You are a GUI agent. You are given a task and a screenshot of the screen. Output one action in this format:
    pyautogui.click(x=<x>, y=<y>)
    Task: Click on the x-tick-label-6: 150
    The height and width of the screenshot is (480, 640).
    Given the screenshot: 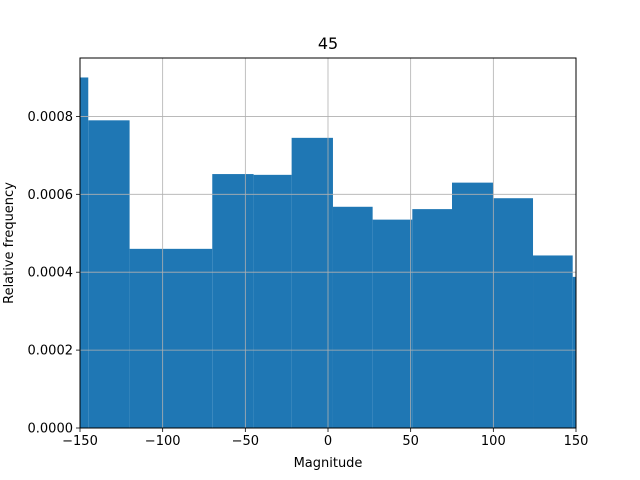 What is the action you would take?
    pyautogui.click(x=576, y=441)
    